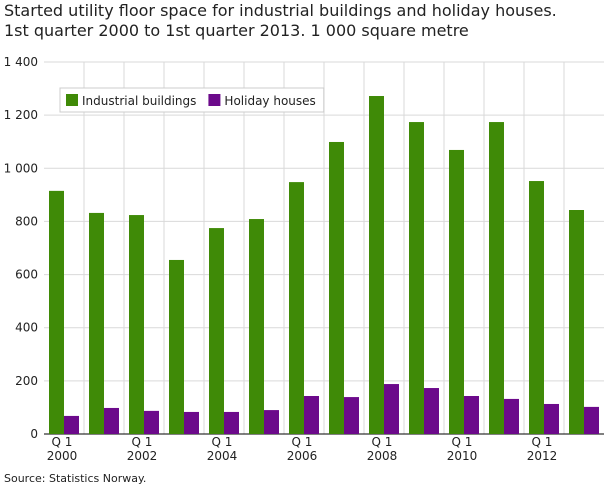 This screenshot has width=610, height=488. I want to click on x-tick-label: Q 1 2000, so click(62, 449).